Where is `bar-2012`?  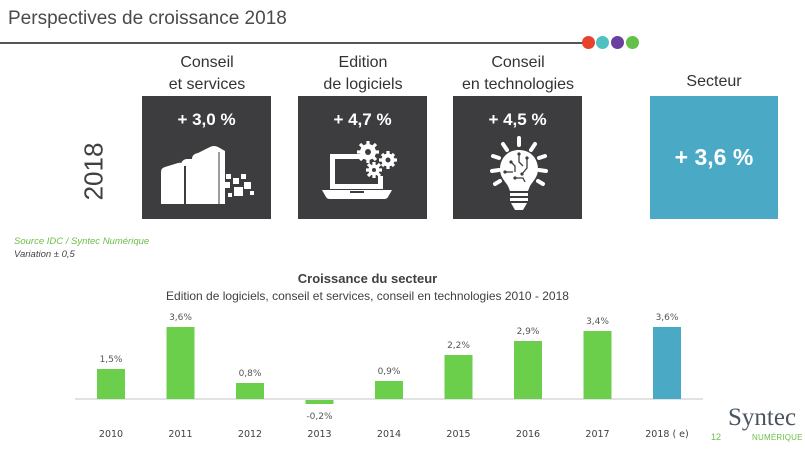 bar-2012 is located at coordinates (250, 391).